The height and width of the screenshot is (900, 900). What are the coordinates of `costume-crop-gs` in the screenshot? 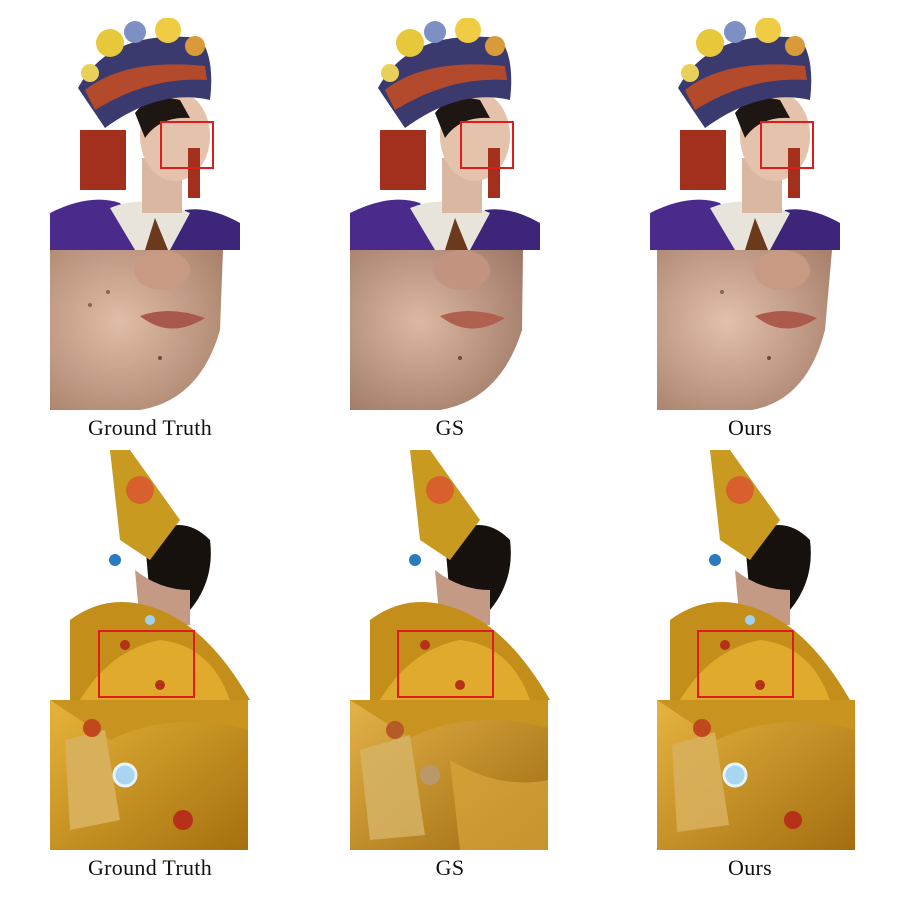 It's located at (449, 775).